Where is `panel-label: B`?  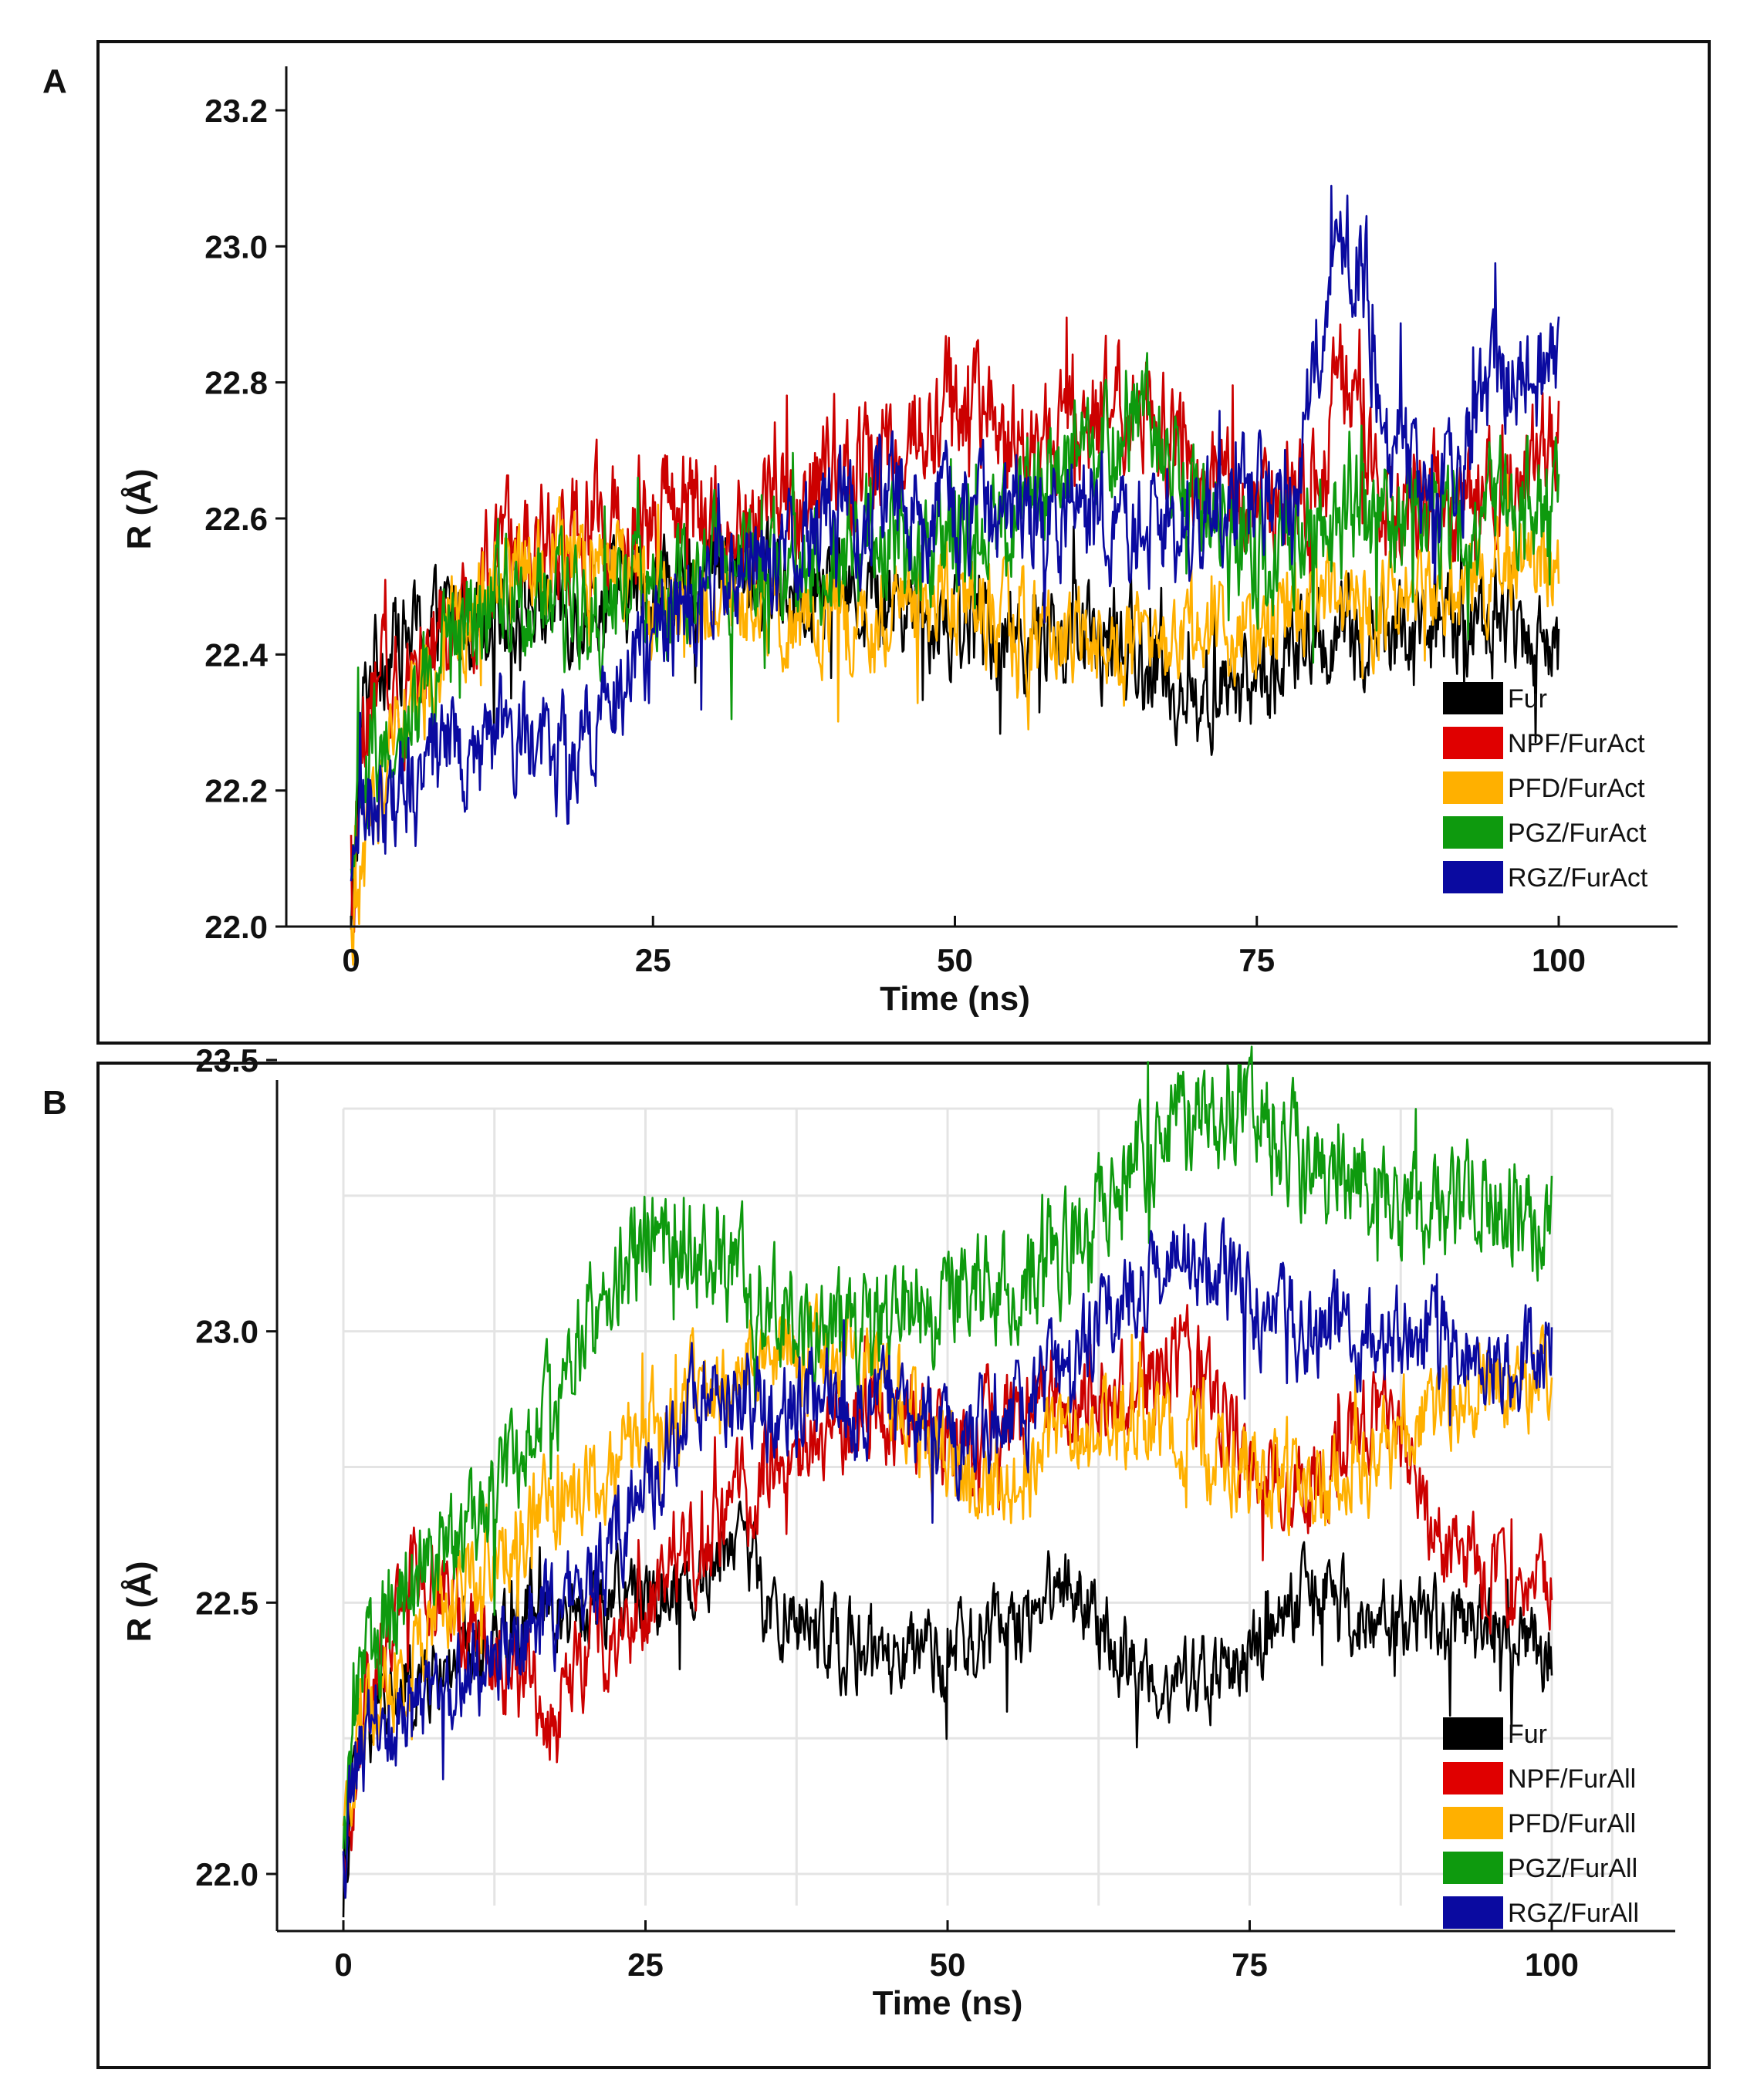 panel-label: B is located at coordinates (55, 1103).